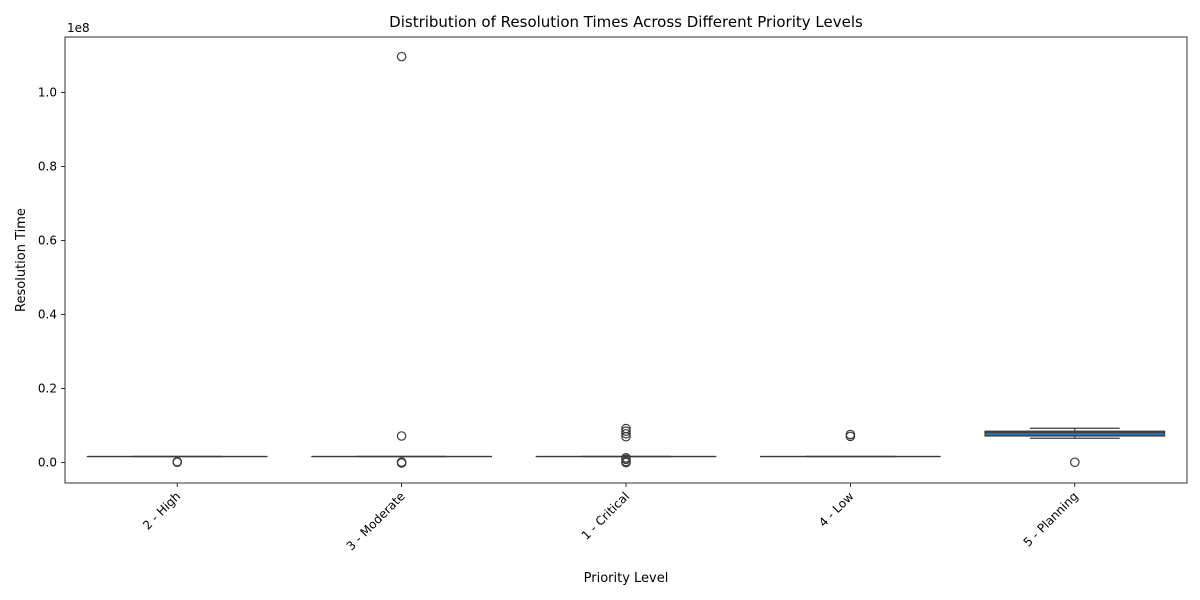  I want to click on x-tick-label: 2 - High, so click(161, 510).